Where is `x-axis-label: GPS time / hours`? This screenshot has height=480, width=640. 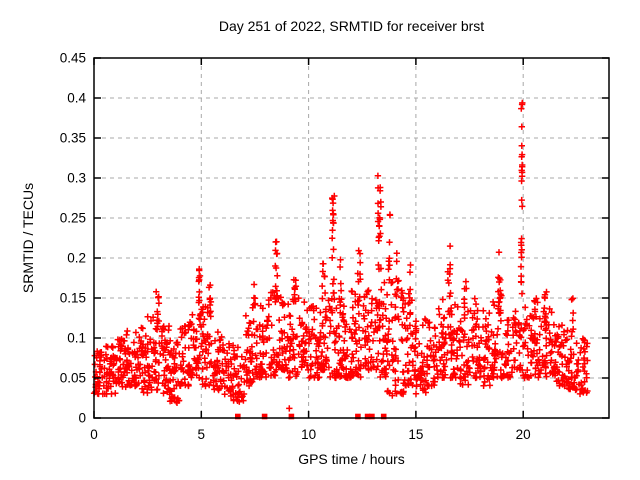
x-axis-label: GPS time / hours is located at coordinates (351, 459).